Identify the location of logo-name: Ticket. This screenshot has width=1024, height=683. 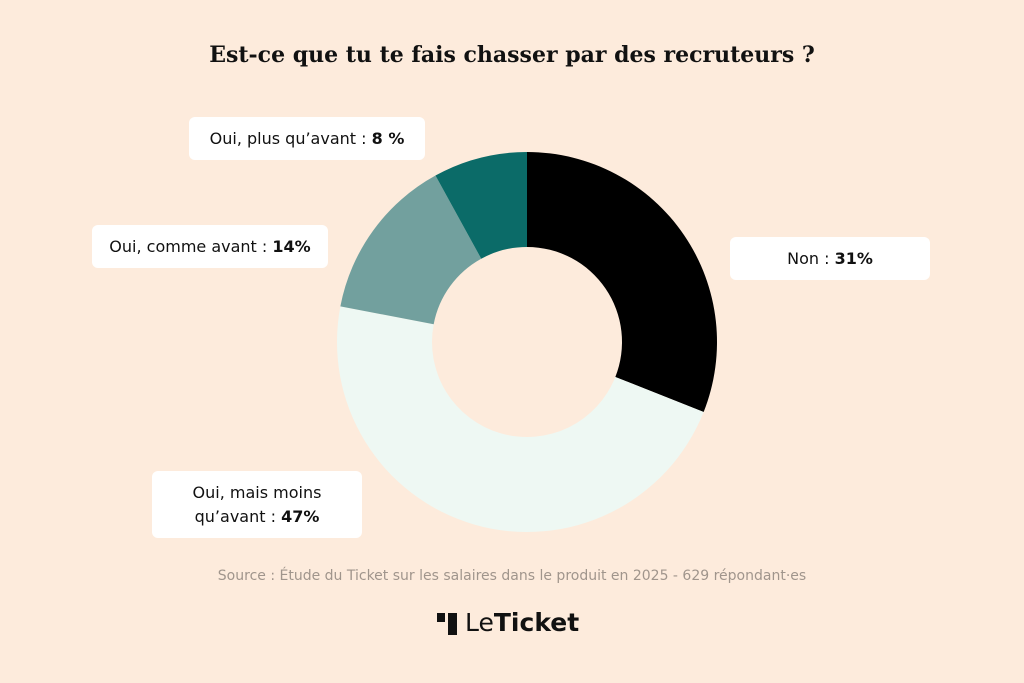
(536, 622).